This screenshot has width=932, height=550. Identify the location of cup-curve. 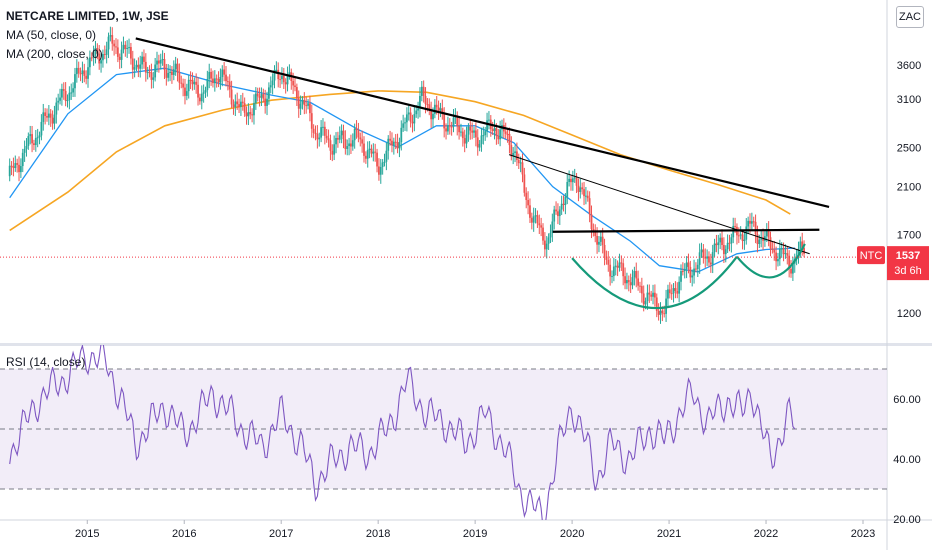
(654, 283).